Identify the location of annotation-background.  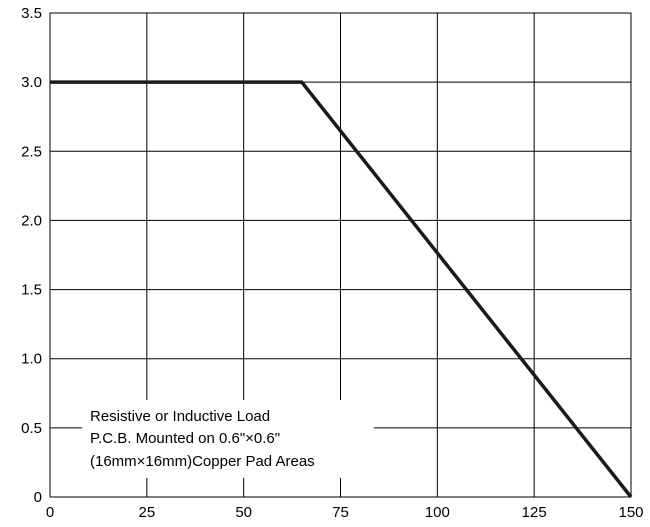
(228, 439).